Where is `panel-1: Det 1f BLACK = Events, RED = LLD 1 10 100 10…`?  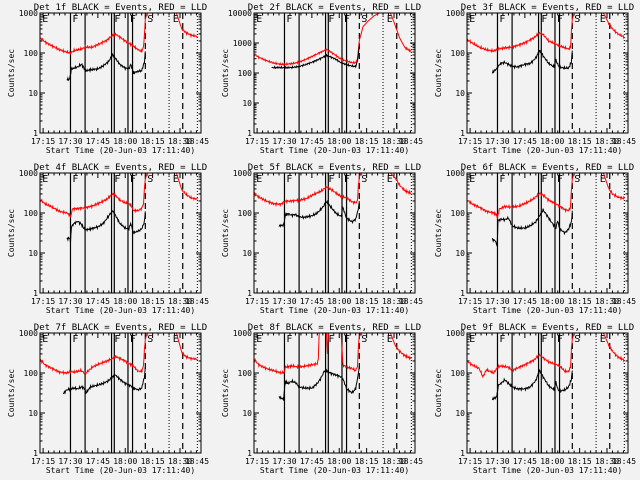
panel-1: Det 1f BLACK = Events, RED = LLD 1 10 100 10… is located at coordinates (108, 79).